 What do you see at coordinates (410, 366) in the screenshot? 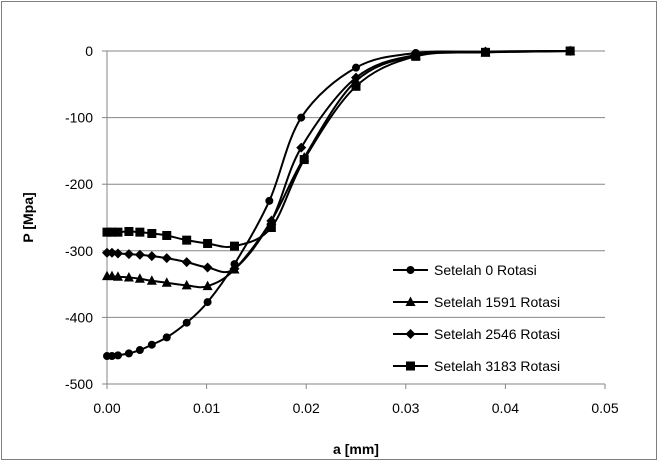
I see `legend-marker-square` at bounding box center [410, 366].